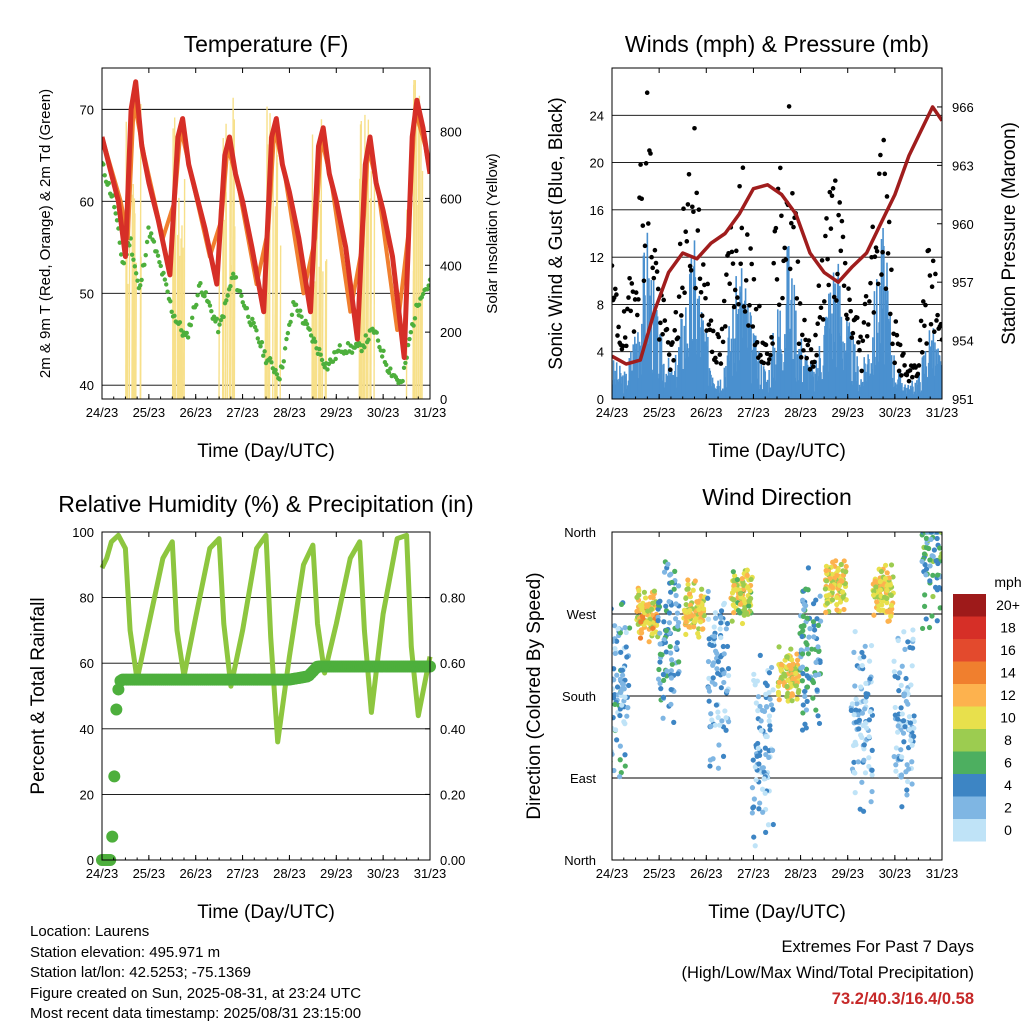 Image resolution: width=1024 pixels, height=1025 pixels. Describe the element at coordinates (963, 107) in the screenshot. I see `y2-tick-label: 966` at that location.